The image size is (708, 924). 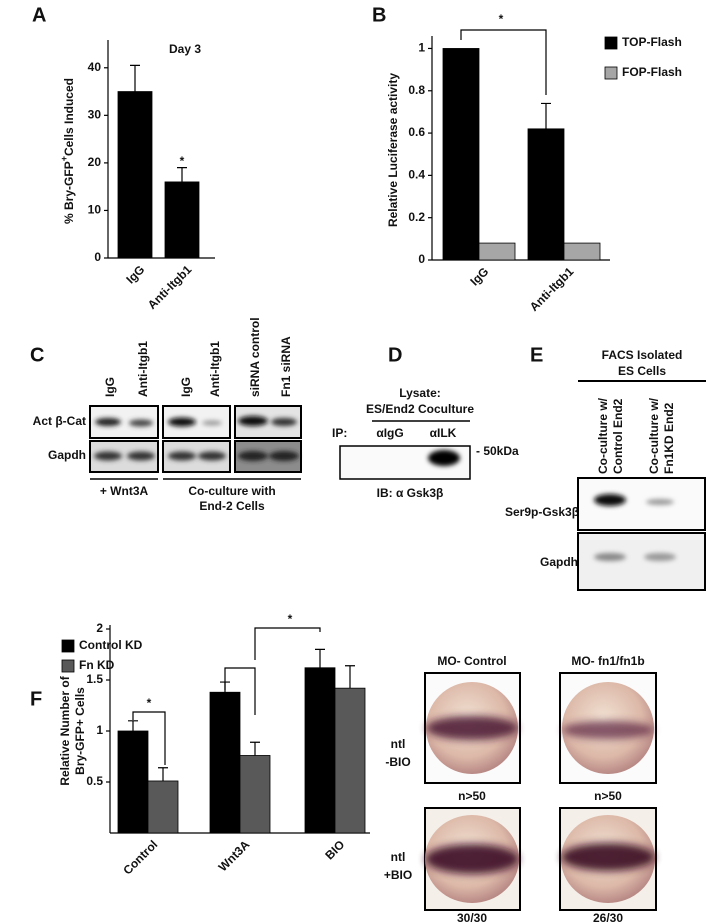 What do you see at coordinates (472, 917) in the screenshot?
I see `count: 30/30` at bounding box center [472, 917].